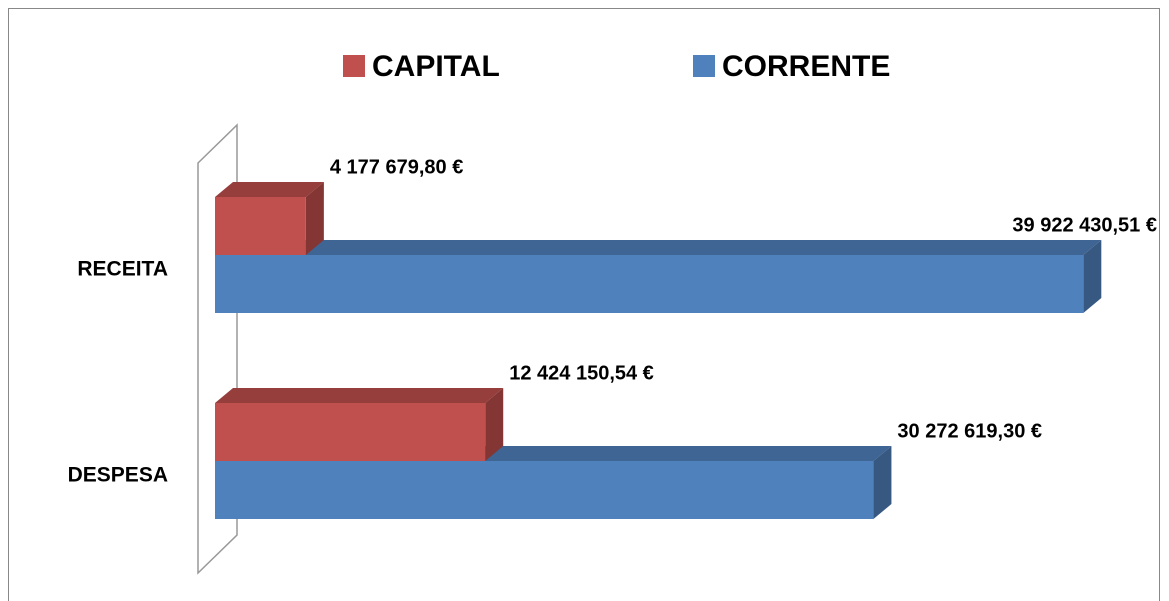 The height and width of the screenshot is (601, 1169). What do you see at coordinates (969, 431) in the screenshot?
I see `value-label: 30 272 619,30 €` at bounding box center [969, 431].